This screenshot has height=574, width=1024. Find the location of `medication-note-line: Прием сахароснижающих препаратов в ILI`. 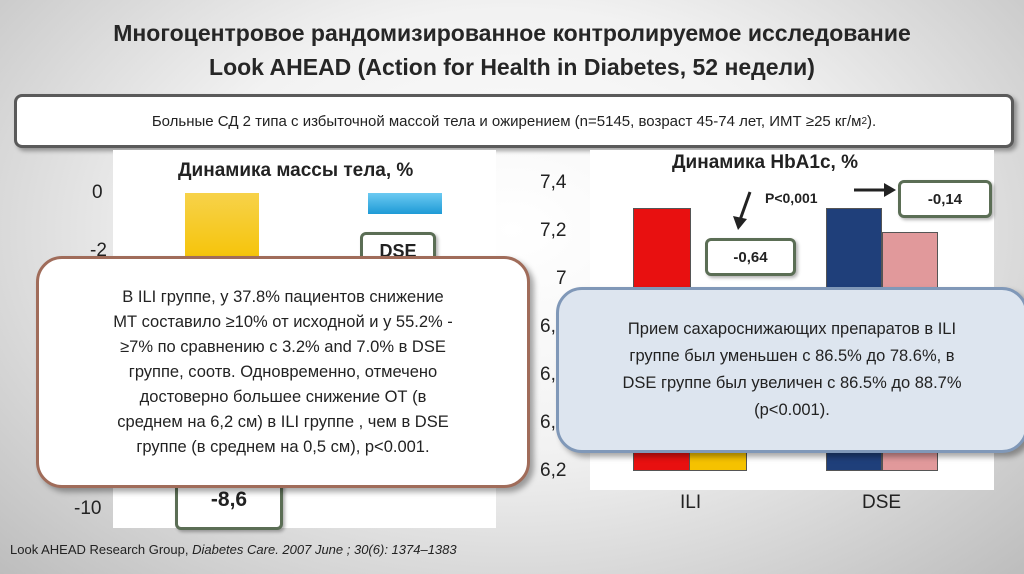

medication-note-line: Прием сахароснижающих препаратов в ILI is located at coordinates (792, 329).